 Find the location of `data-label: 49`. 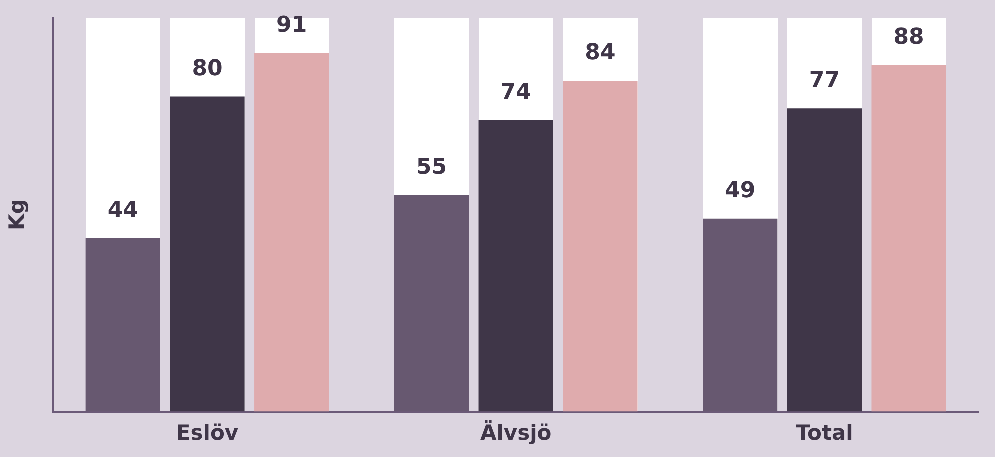

data-label: 49 is located at coordinates (740, 191).